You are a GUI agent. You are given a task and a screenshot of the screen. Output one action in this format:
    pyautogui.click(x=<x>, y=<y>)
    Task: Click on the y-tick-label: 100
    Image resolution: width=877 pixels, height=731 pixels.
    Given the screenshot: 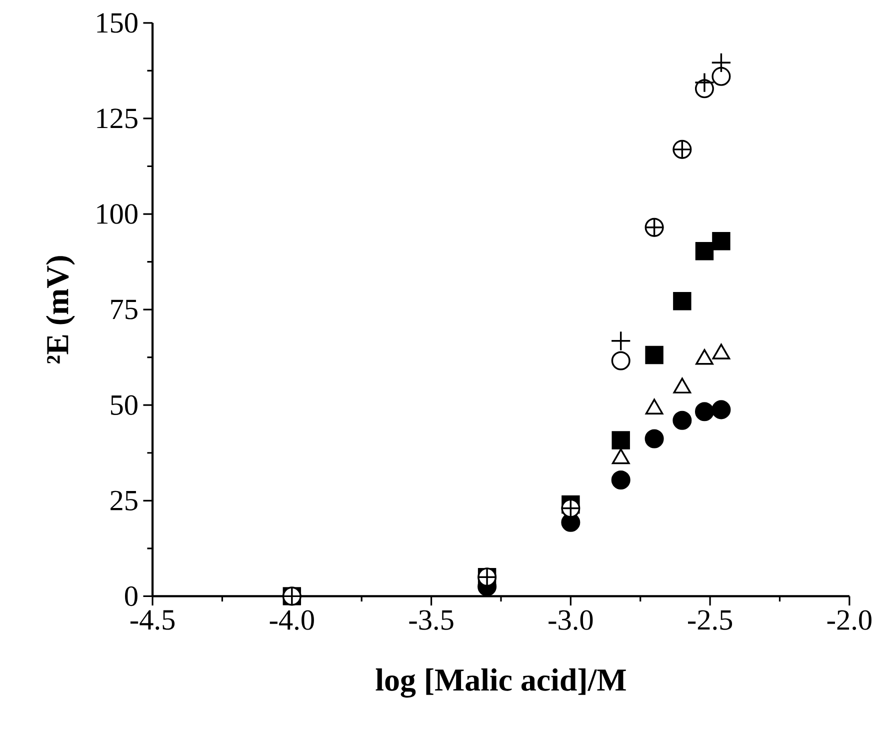 What is the action you would take?
    pyautogui.click(x=117, y=214)
    